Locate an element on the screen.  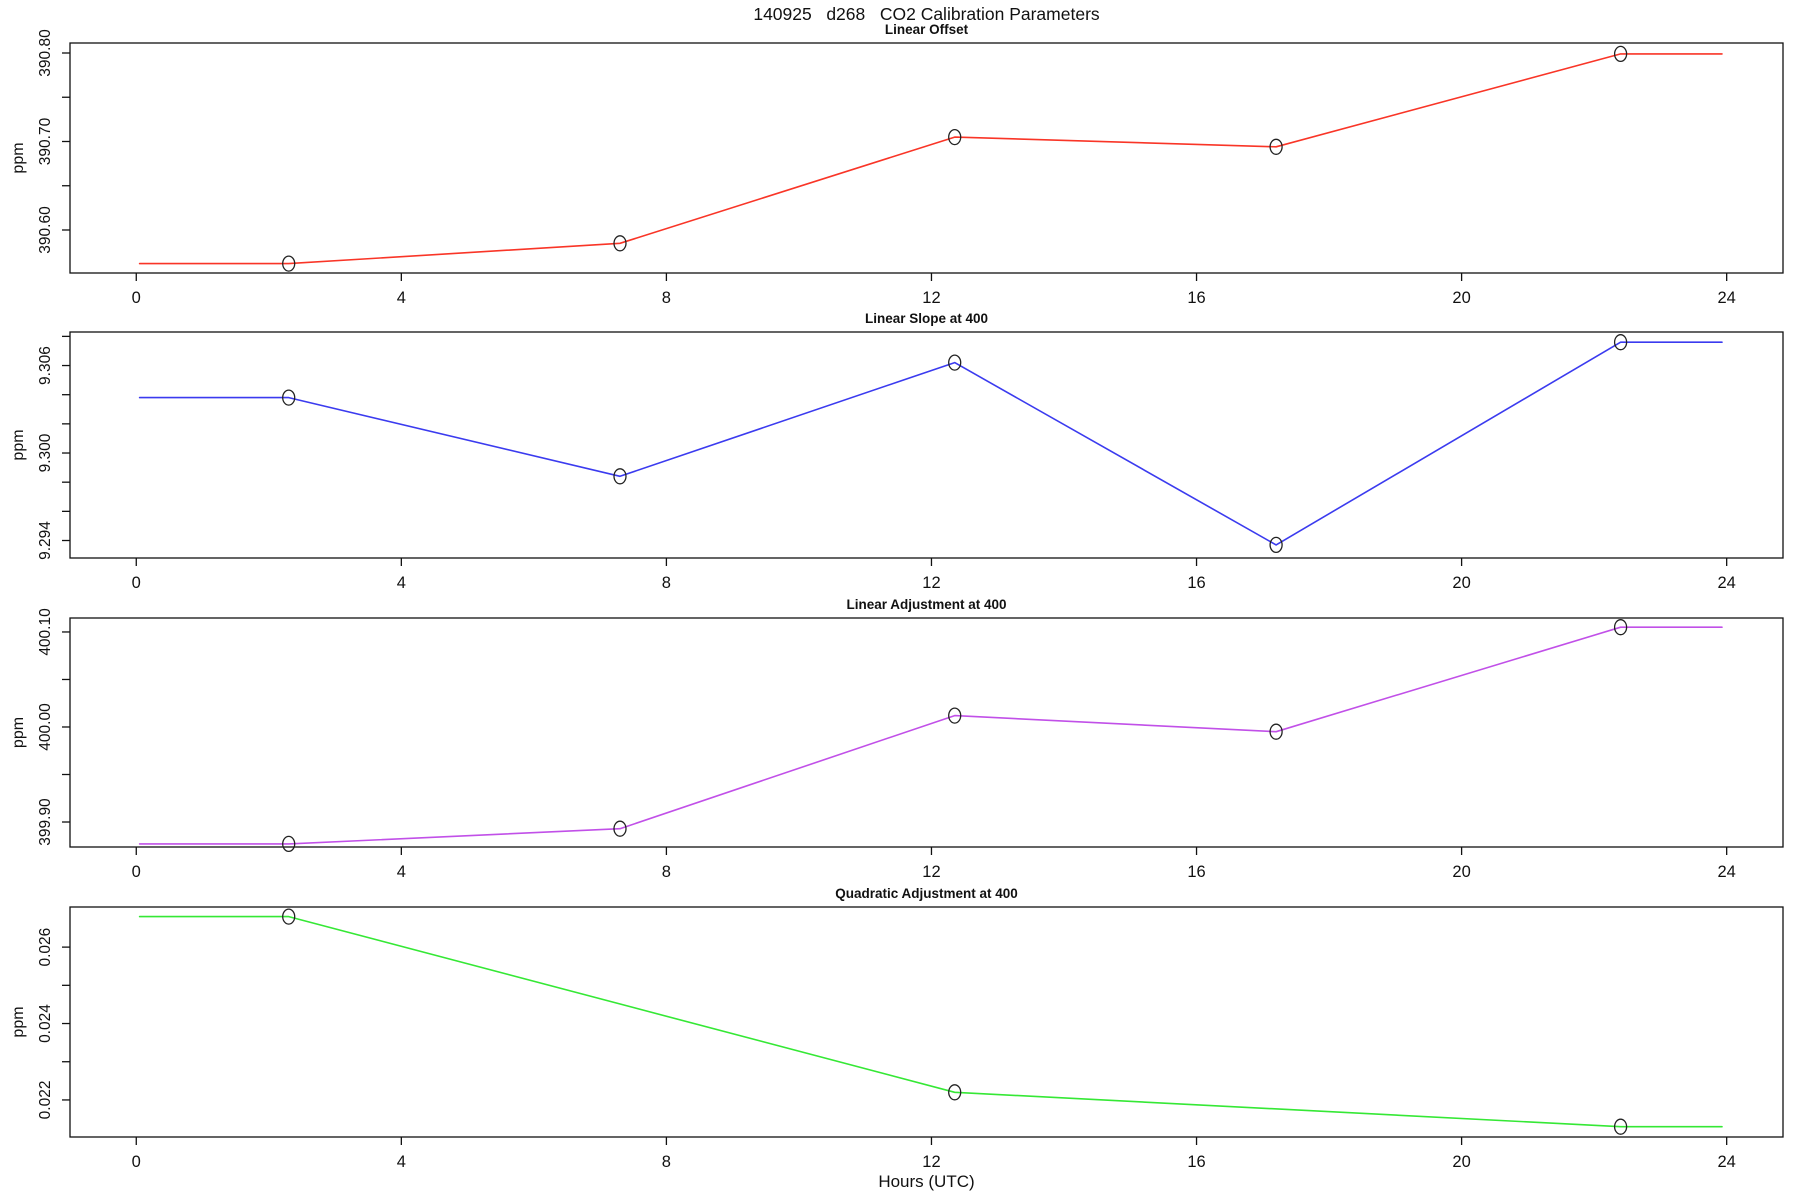
y-axis: 0.022 0.024 0.026 is located at coordinates (53, 1024).